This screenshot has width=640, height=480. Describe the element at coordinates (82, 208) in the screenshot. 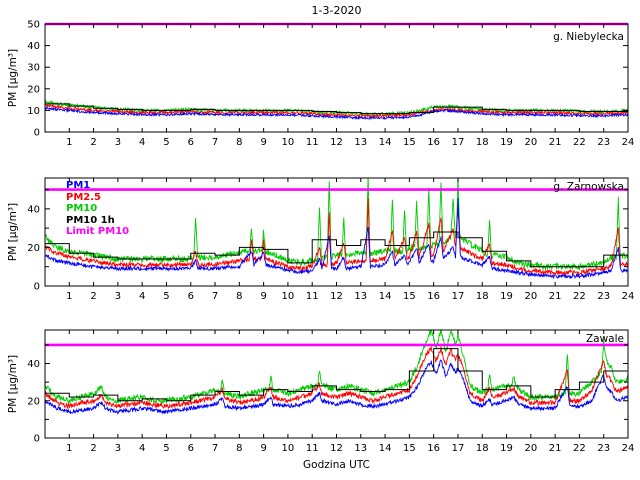

I see `legend-item-pm10: PM10` at that location.